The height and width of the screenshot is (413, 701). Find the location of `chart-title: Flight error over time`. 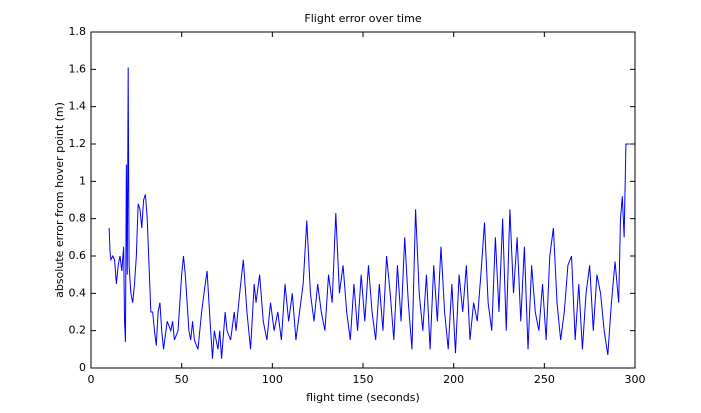

chart-title: Flight error over time is located at coordinates (362, 18).